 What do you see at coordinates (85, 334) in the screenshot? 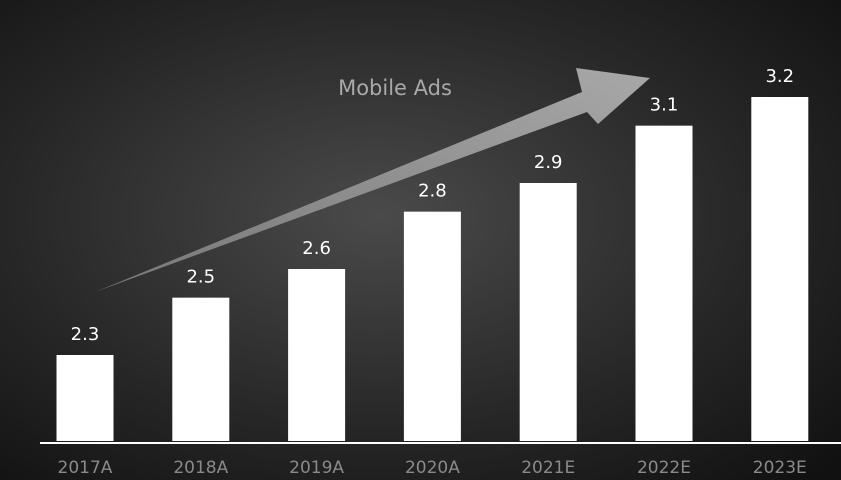
I see `value-label: 2.3` at bounding box center [85, 334].